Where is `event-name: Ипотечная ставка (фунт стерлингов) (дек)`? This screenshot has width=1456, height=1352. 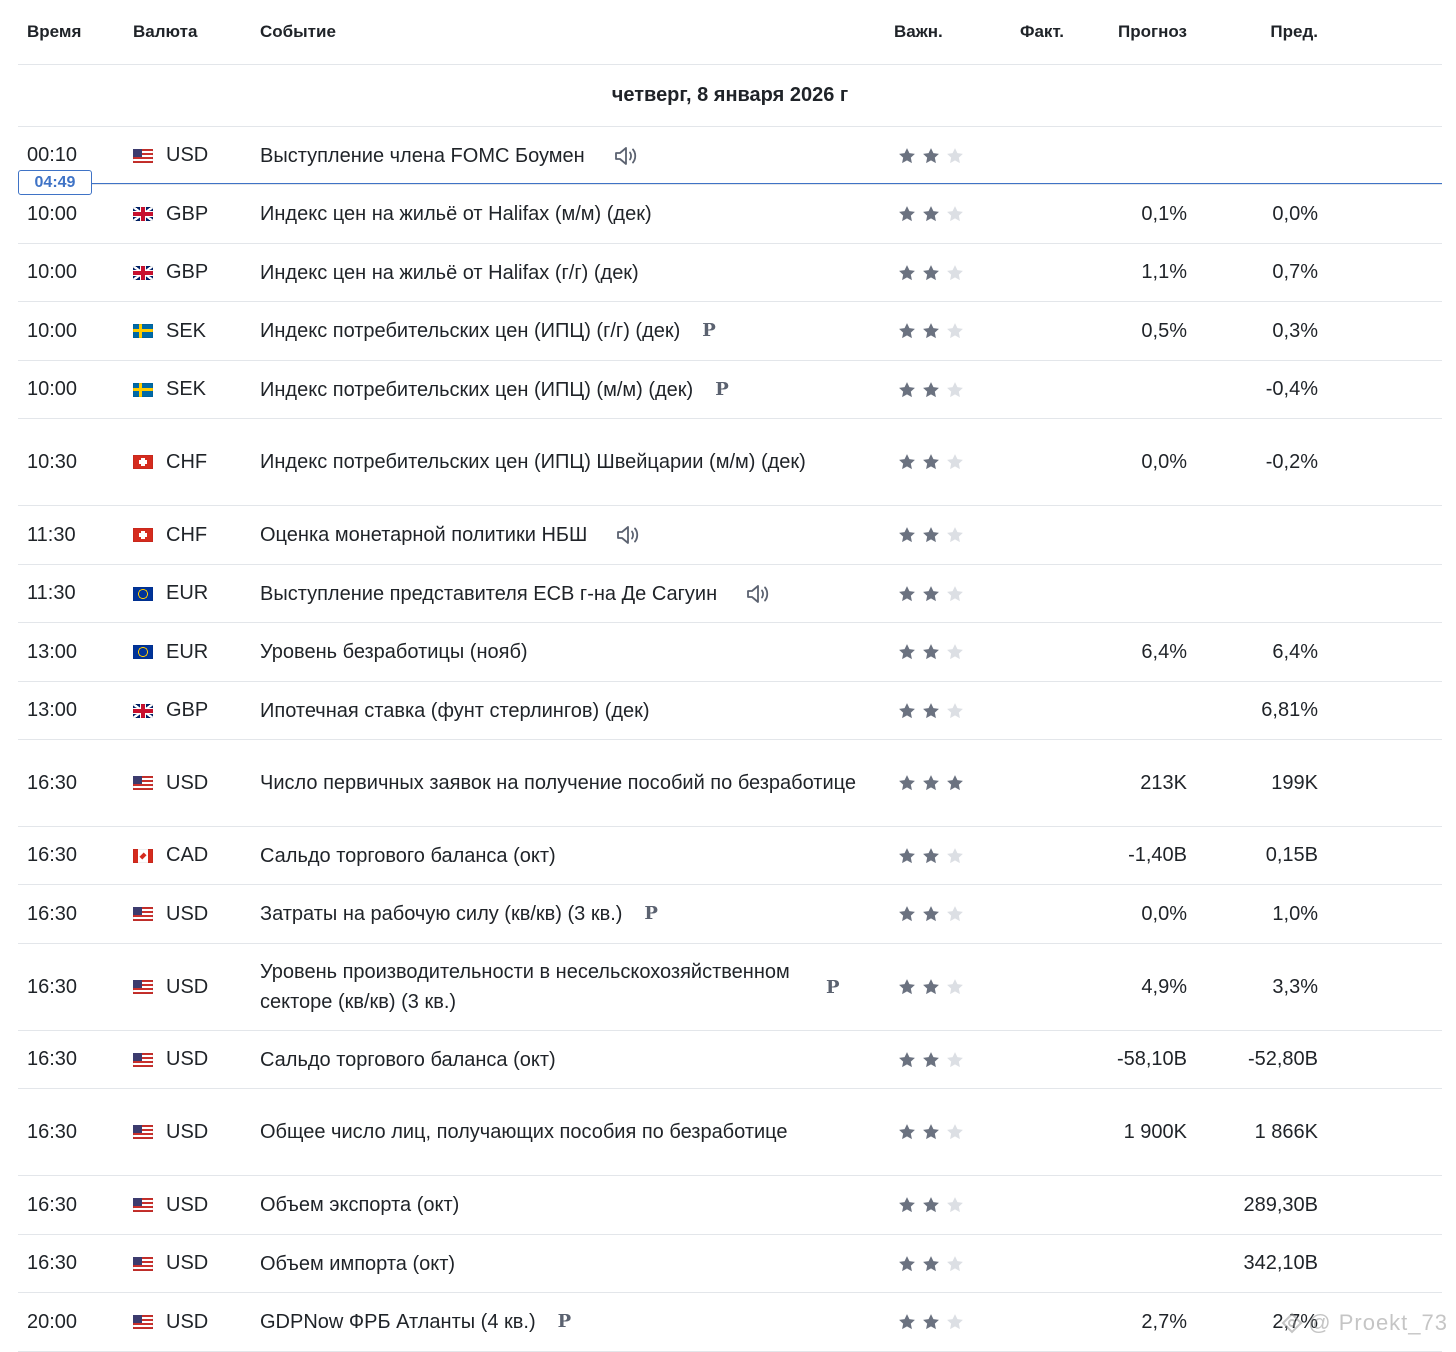
event-name: Ипотечная ставка (фунт стерлингов) (дек) is located at coordinates (560, 710).